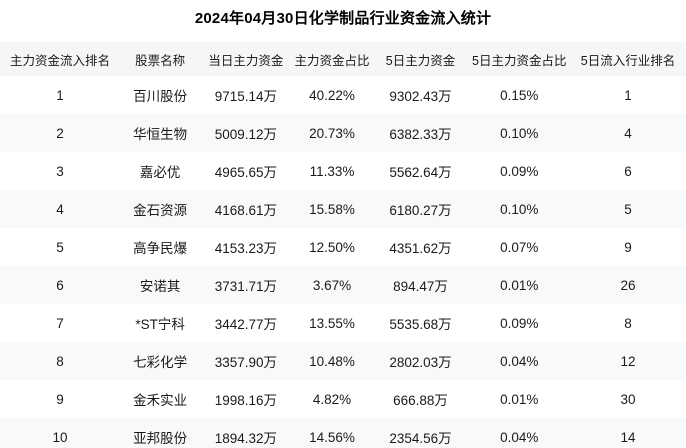  What do you see at coordinates (332, 133) in the screenshot?
I see `cell-main-fund-ratio: 20.73%` at bounding box center [332, 133].